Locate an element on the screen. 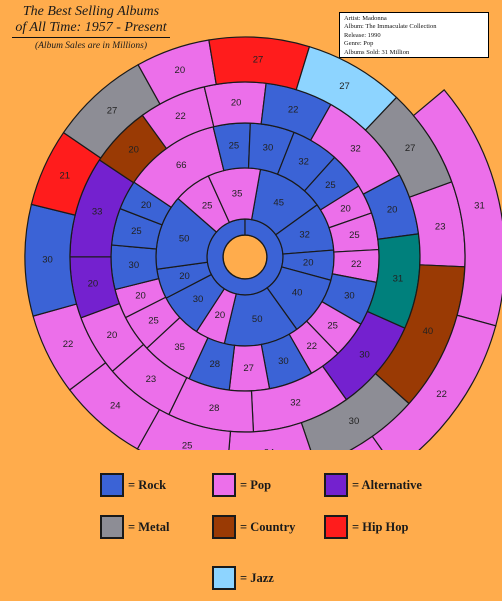 Image resolution: width=502 pixels, height=601 pixels. legend-label: = Pop is located at coordinates (256, 484).